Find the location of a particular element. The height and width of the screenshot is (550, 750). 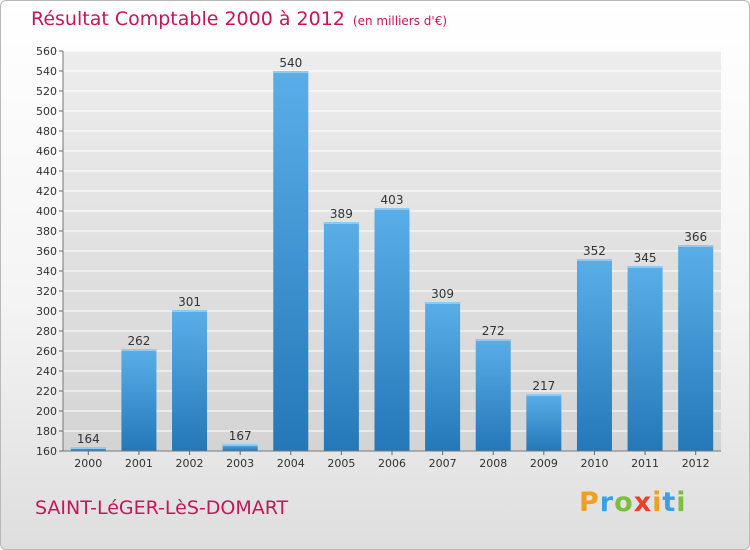

bar-2011 is located at coordinates (645, 358).